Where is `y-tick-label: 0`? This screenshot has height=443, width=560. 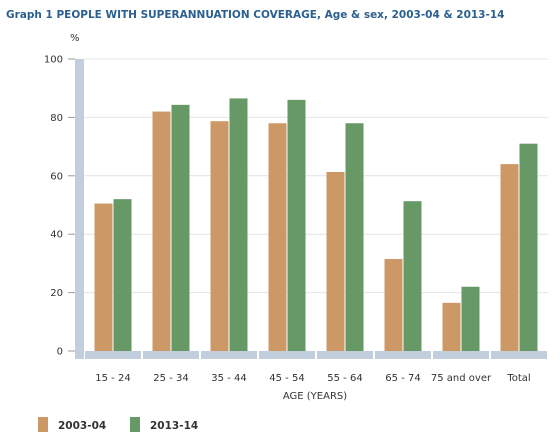
y-tick-label: 0 is located at coordinates (60, 352).